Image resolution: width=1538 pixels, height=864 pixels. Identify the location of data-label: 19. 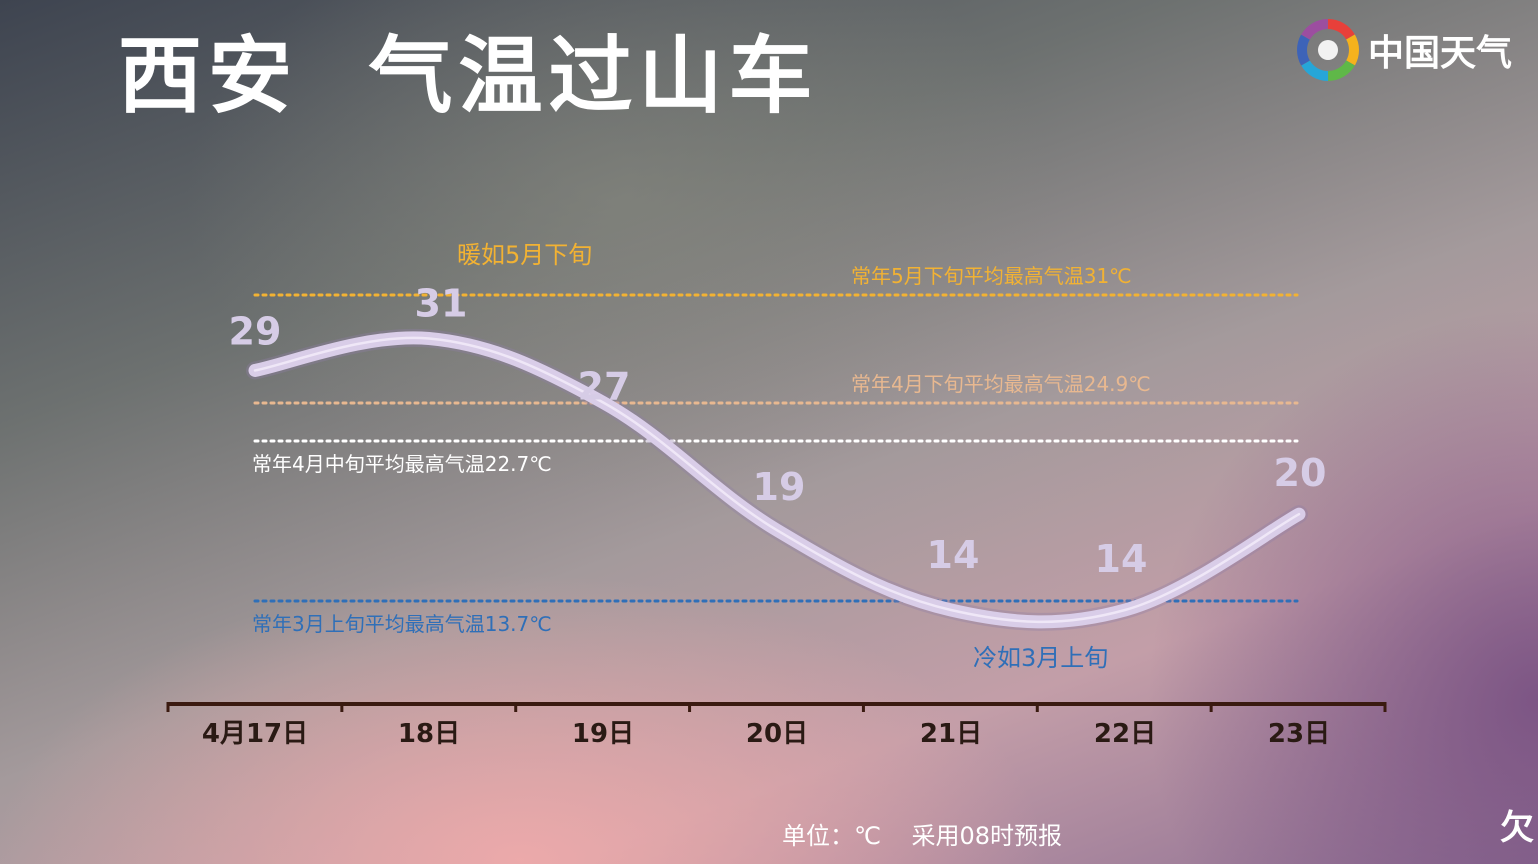
(779, 487).